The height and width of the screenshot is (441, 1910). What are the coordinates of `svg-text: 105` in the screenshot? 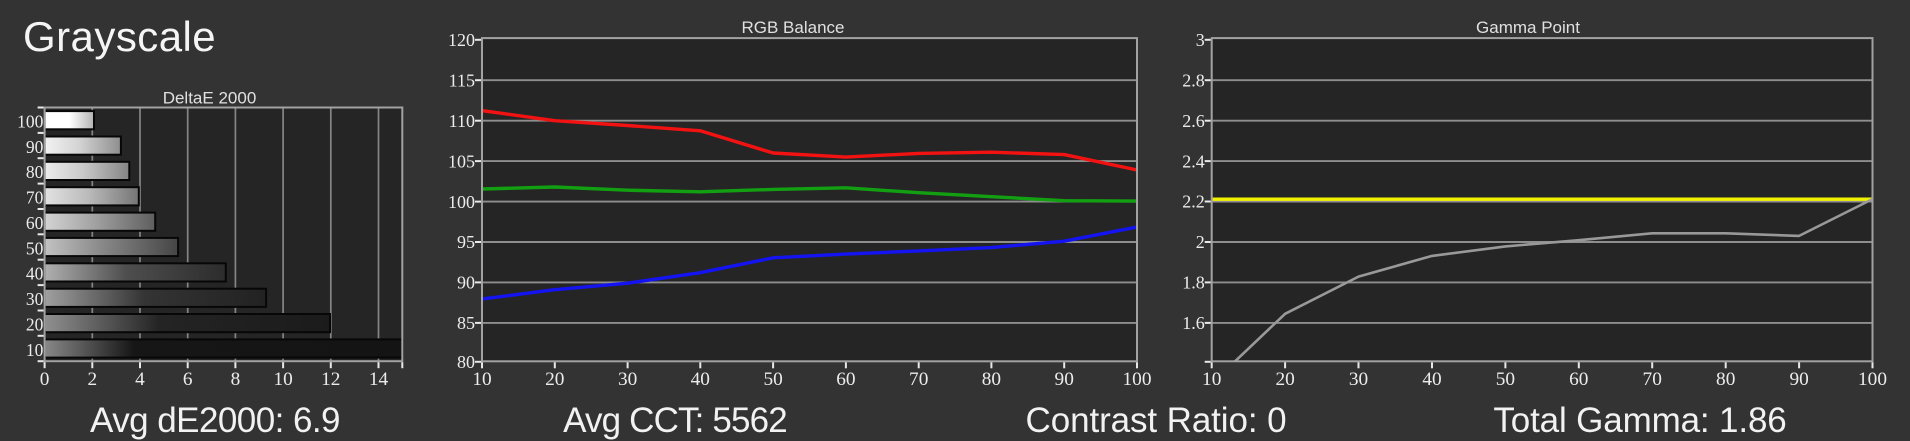 It's located at (461, 161).